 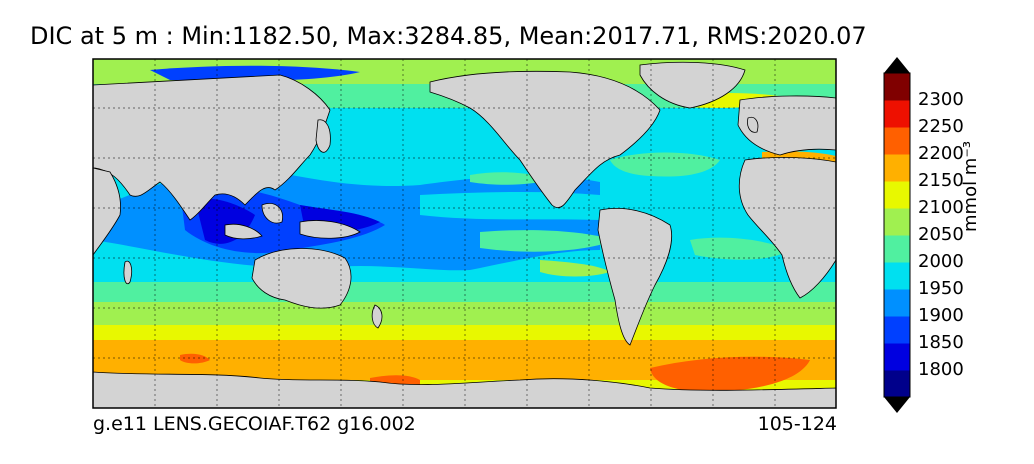 I want to click on colorbar-tick-label: 1950, so click(x=941, y=288).